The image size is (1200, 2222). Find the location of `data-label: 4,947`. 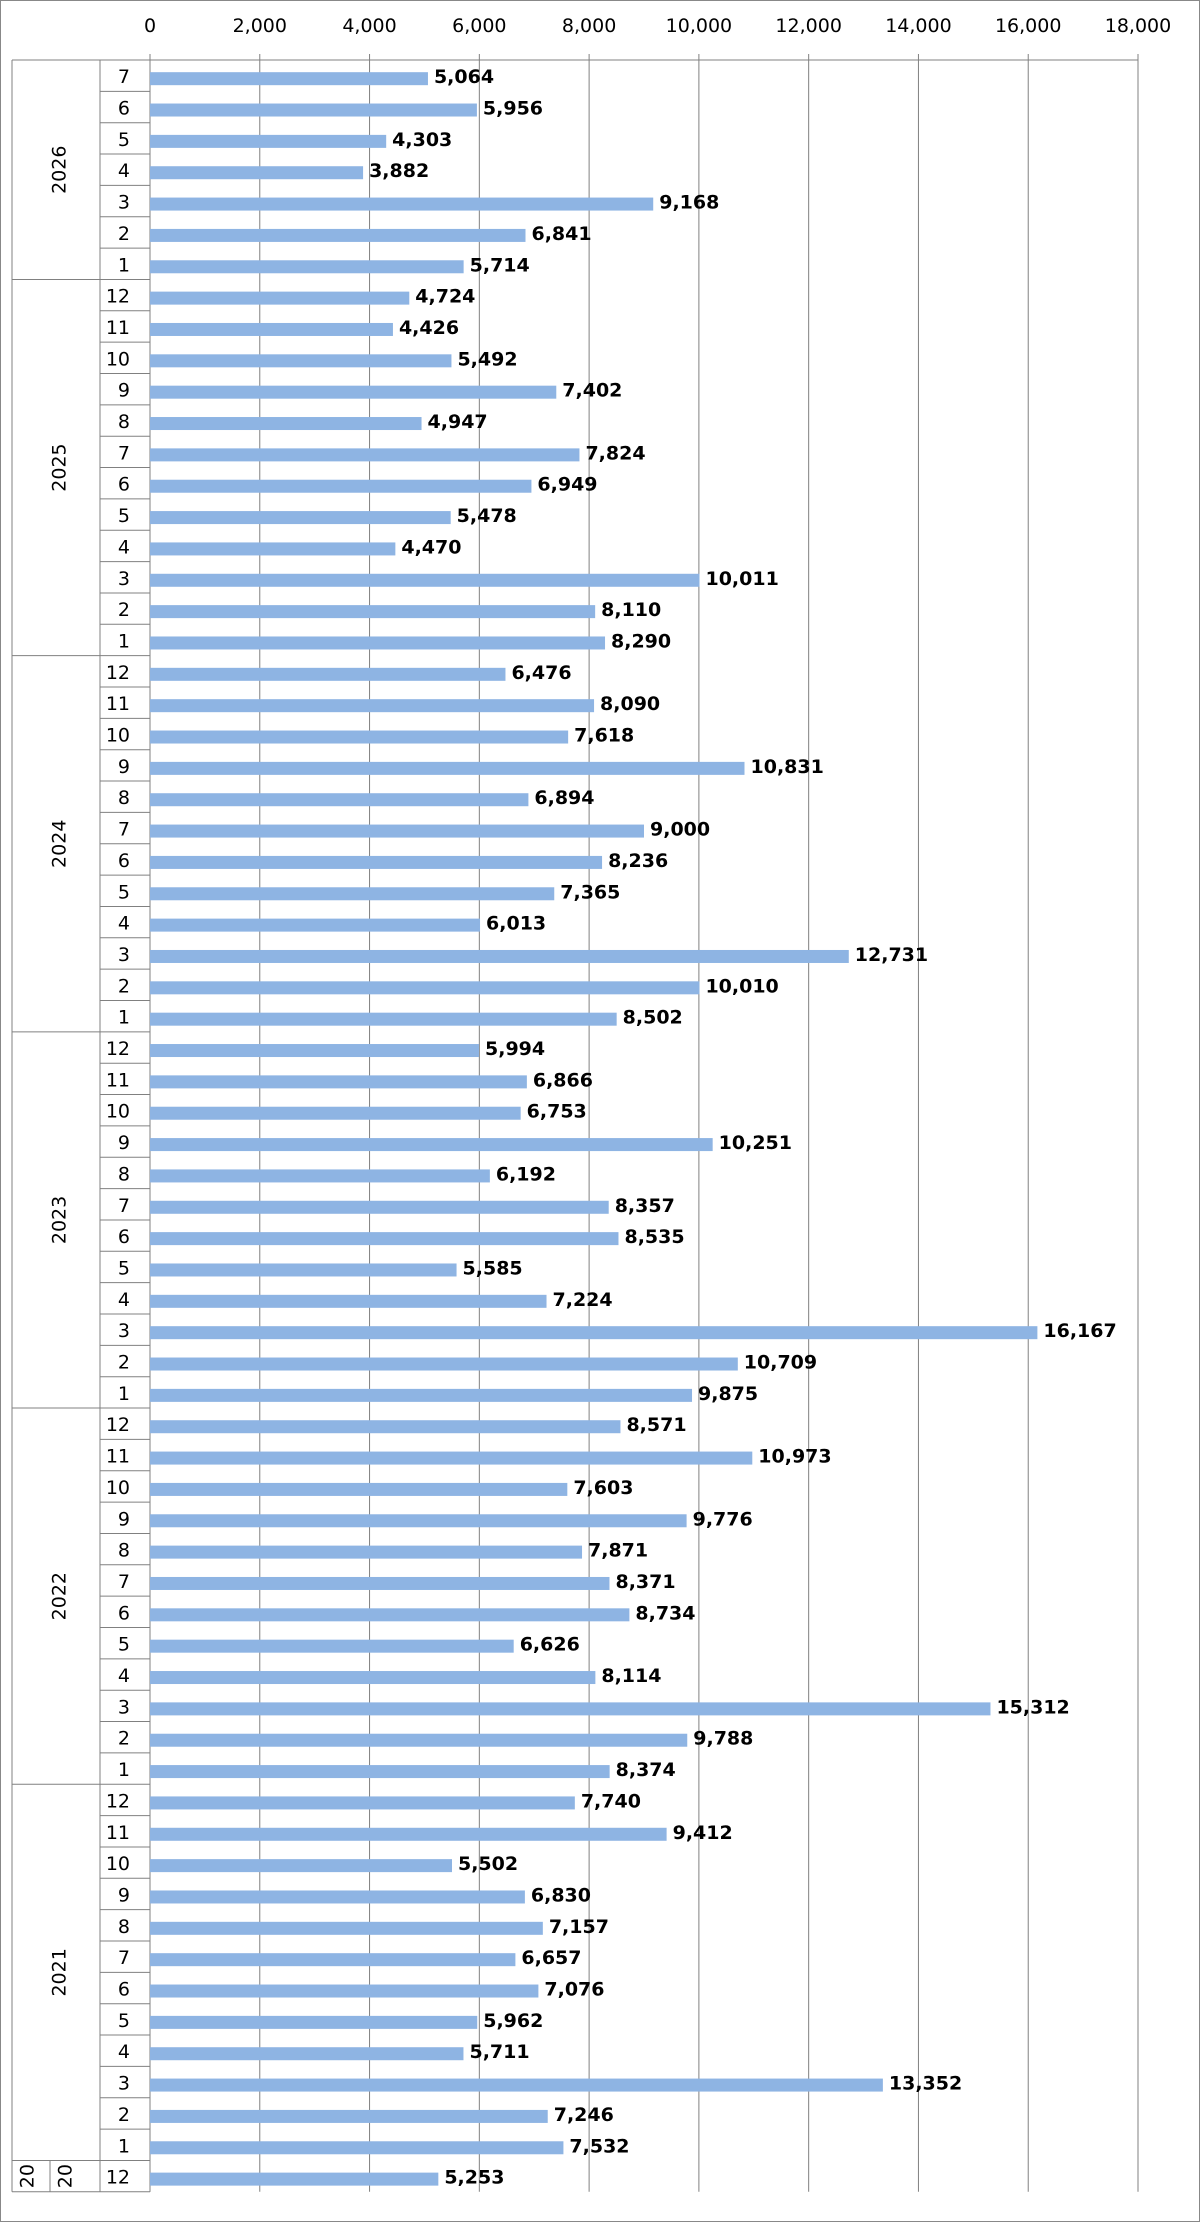

data-label: 4,947 is located at coordinates (458, 422).